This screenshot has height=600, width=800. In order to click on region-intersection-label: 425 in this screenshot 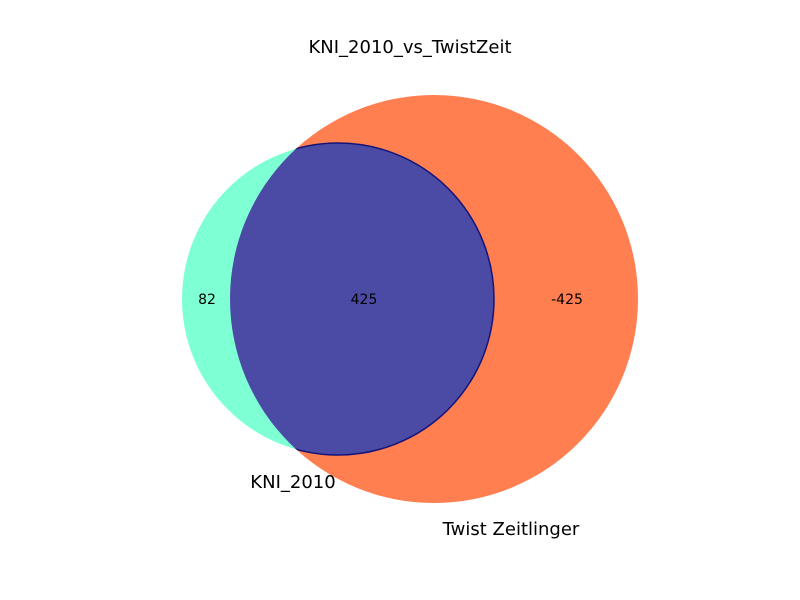, I will do `click(364, 300)`.